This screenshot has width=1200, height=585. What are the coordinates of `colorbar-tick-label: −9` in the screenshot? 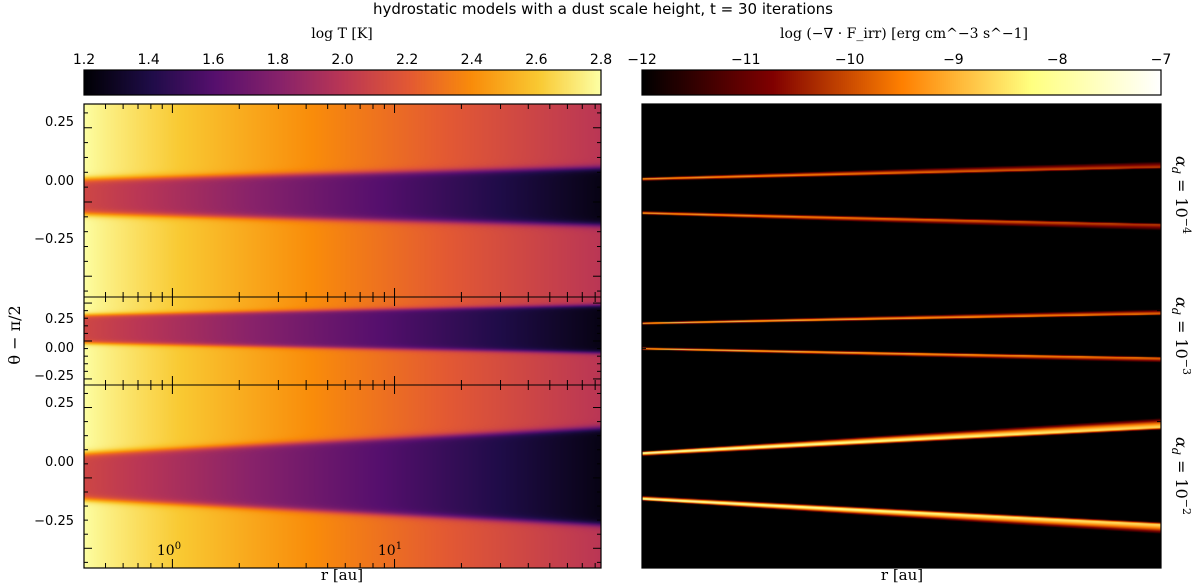 It's located at (953, 60).